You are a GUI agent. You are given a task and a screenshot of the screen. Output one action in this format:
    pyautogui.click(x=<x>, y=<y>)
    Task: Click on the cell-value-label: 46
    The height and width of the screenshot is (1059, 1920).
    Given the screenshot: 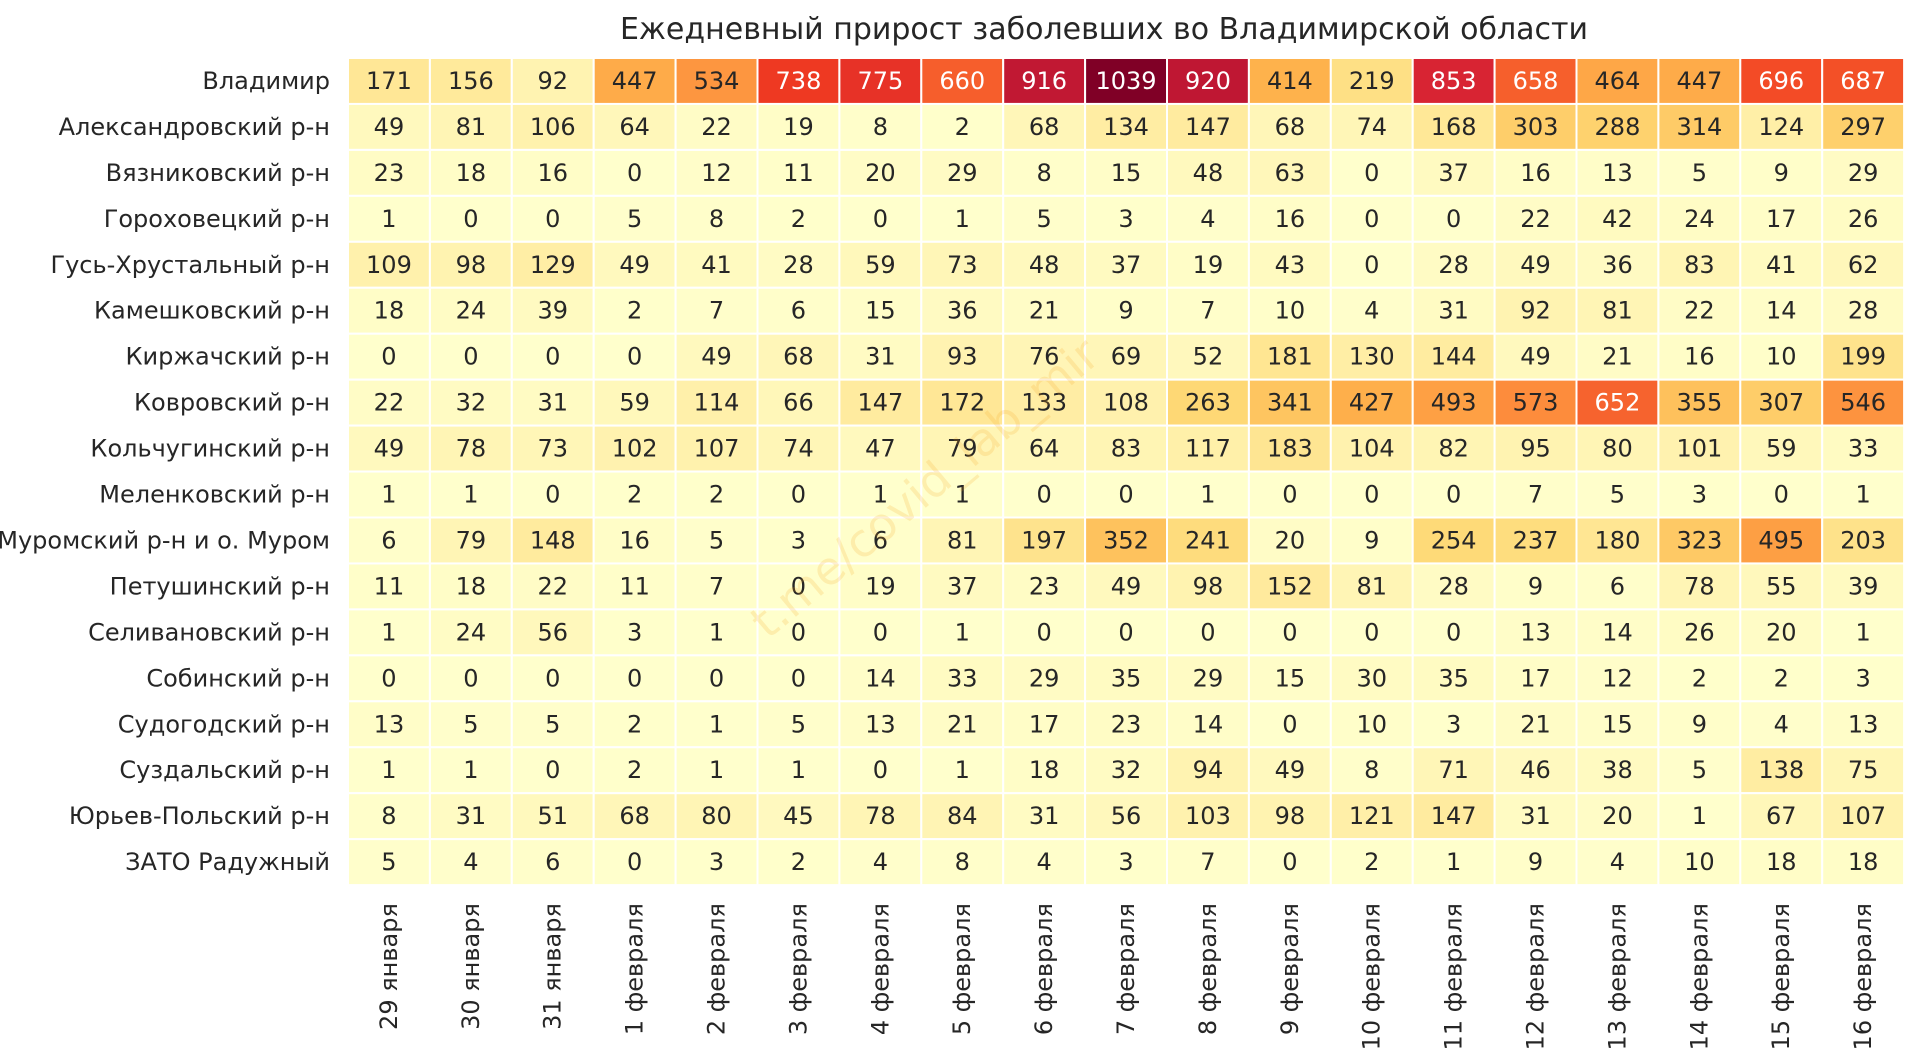 What is the action you would take?
    pyautogui.click(x=1535, y=770)
    